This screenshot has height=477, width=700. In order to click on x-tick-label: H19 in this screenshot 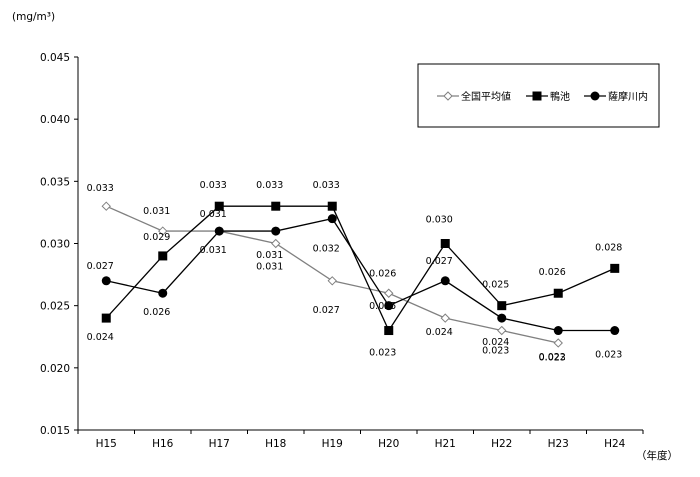, I will do `click(332, 444)`.